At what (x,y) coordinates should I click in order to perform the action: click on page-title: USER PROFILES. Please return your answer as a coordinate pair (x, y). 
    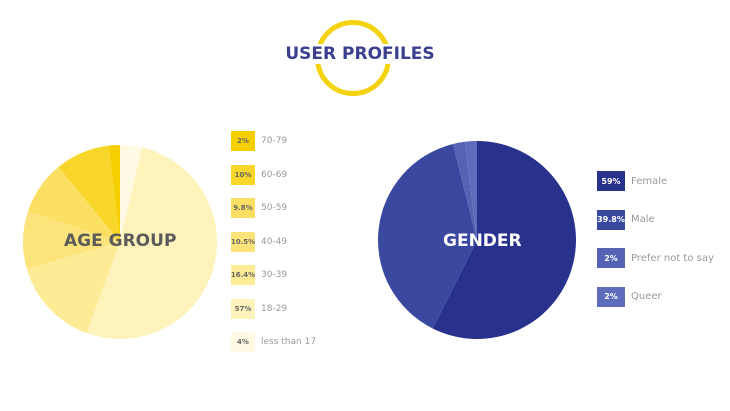
    Looking at the image, I should click on (360, 54).